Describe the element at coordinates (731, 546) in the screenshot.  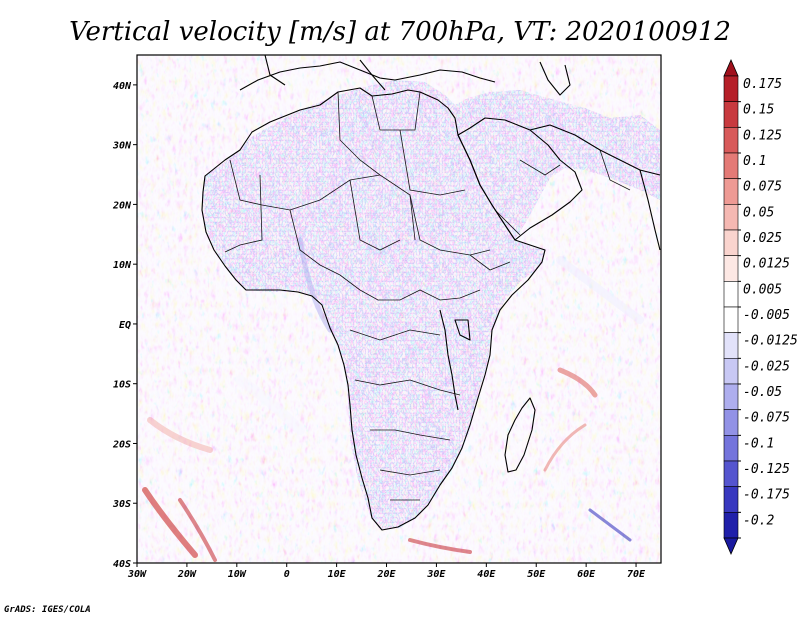
I see `colorbar-bottom-arrow` at that location.